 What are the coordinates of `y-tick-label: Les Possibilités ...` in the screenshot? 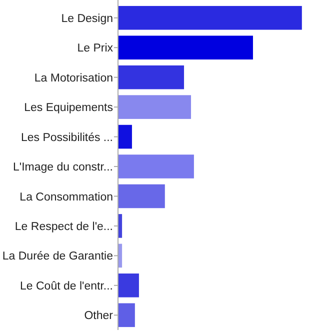 It's located at (66, 138).